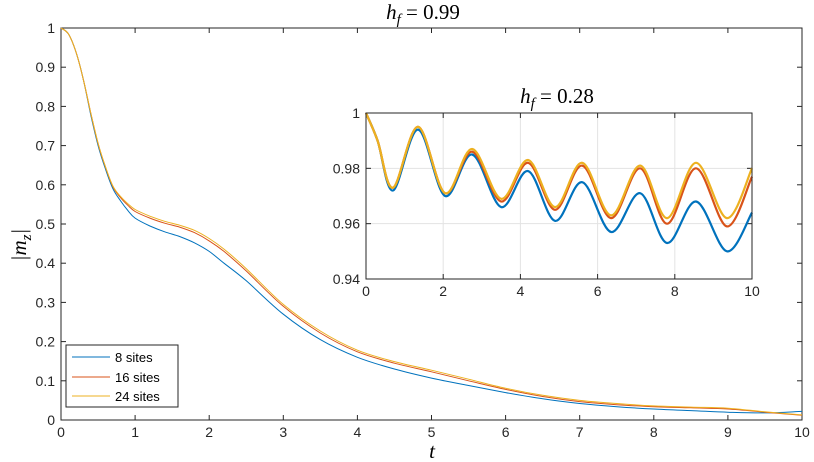 The width and height of the screenshot is (814, 462). I want to click on main-xtick-label: 10, so click(802, 432).